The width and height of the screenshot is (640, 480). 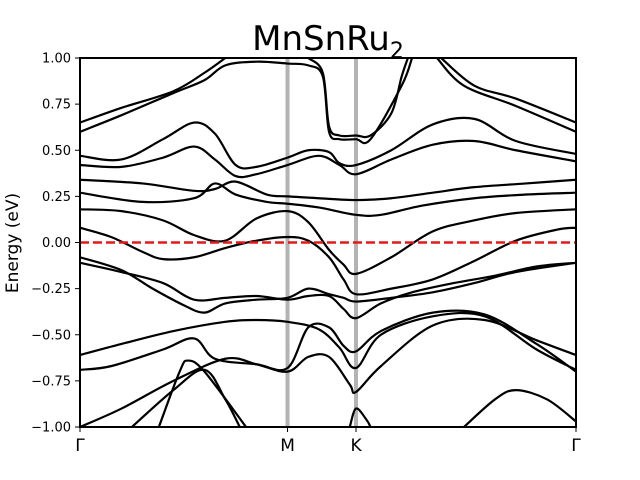 What do you see at coordinates (356, 446) in the screenshot?
I see `kpoint-label-2: K` at bounding box center [356, 446].